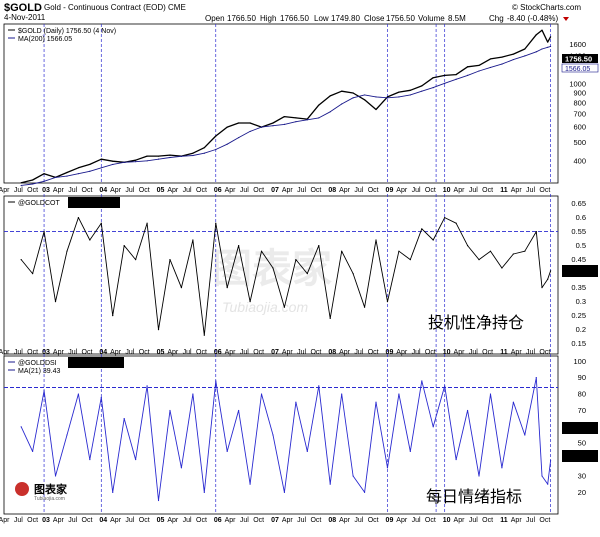 The image size is (600, 537). I want to click on ma-price-text: 1566.05, so click(577, 69).